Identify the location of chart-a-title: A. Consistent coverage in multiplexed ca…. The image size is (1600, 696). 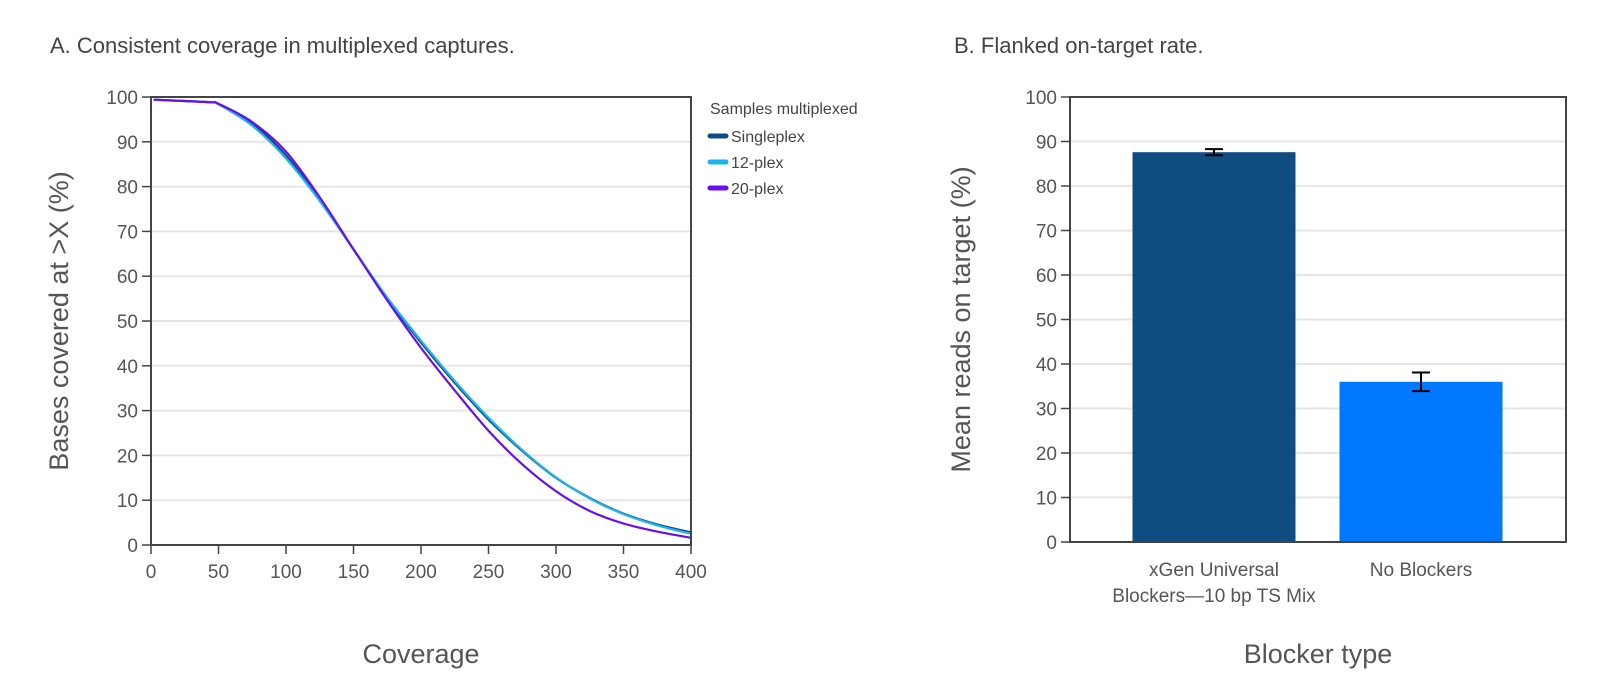
(282, 45).